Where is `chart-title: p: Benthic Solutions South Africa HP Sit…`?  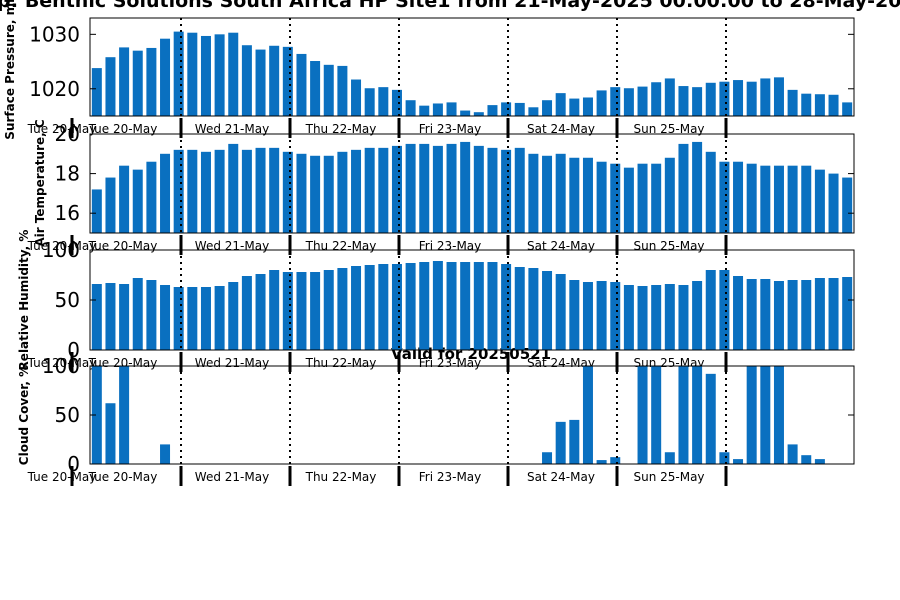
chart-title: p: Benthic Solutions South Africa HP Sit… is located at coordinates (450, 6).